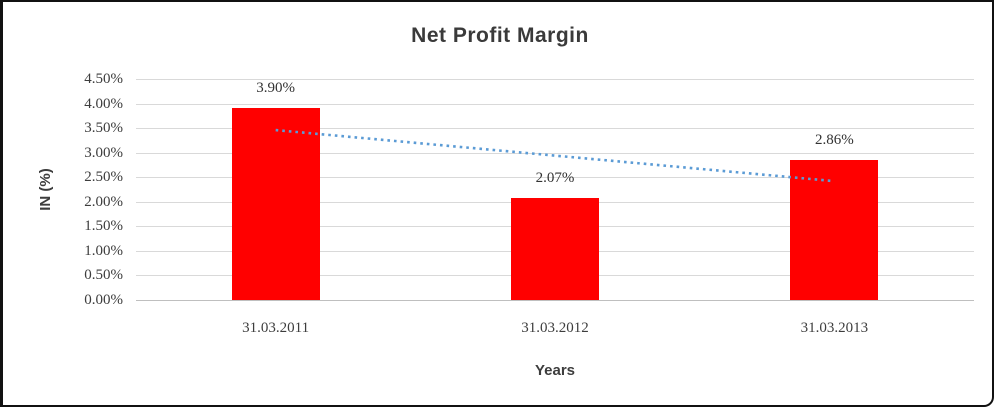 The image size is (994, 407). I want to click on category-label: 31.03.2013, so click(834, 328).